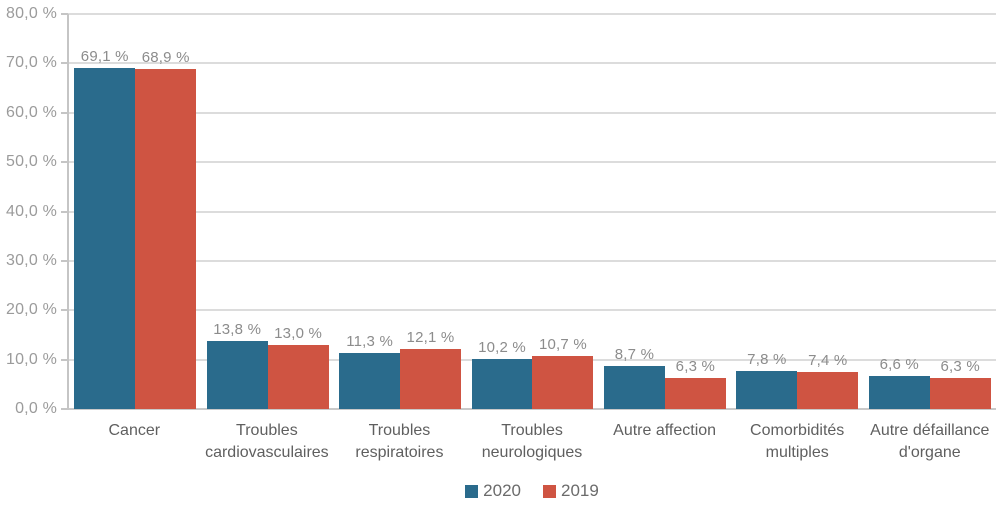  What do you see at coordinates (634, 355) in the screenshot?
I see `value-label-2020: 8,7 %` at bounding box center [634, 355].